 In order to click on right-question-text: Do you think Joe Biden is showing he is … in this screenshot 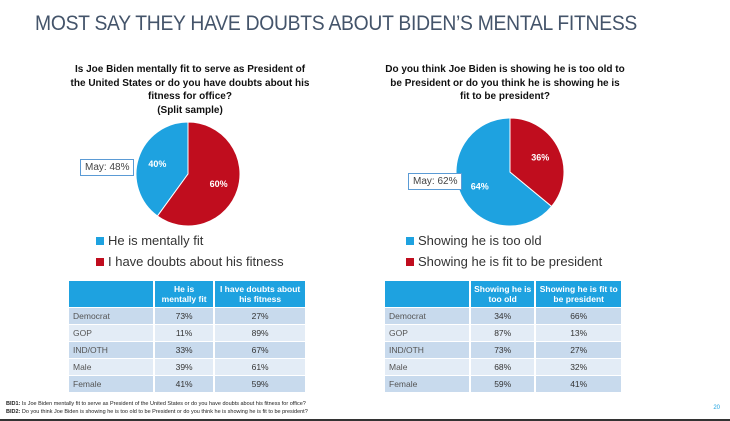, I will do `click(505, 83)`.